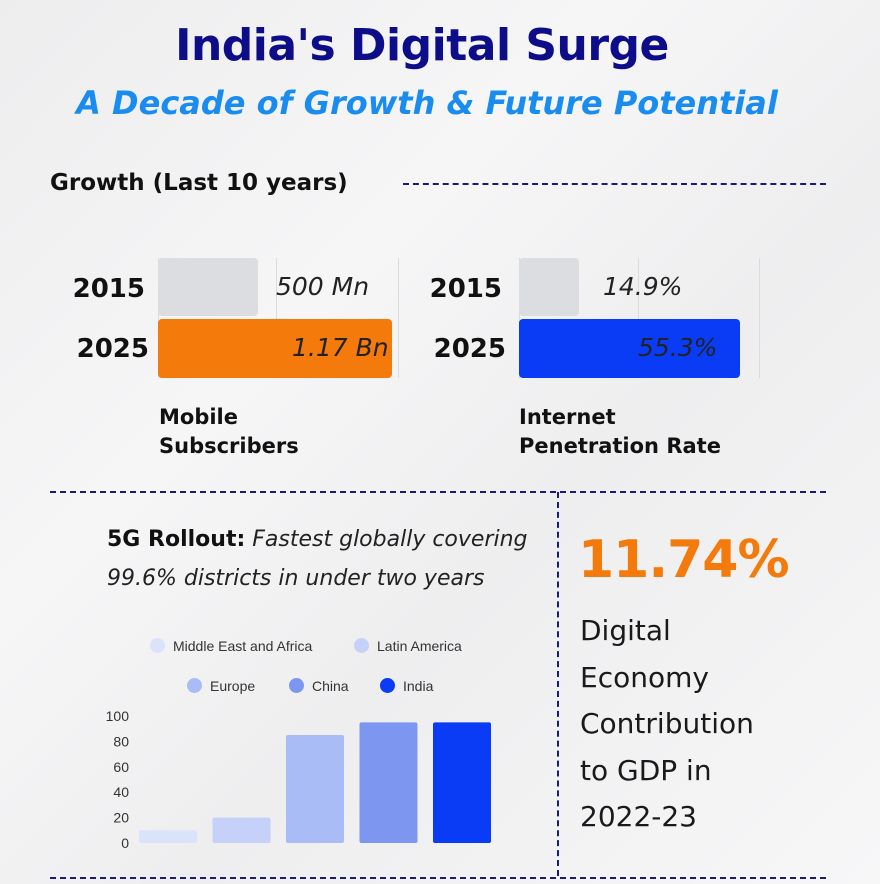 The width and height of the screenshot is (880, 884). I want to click on y-tick-label: 0, so click(125, 843).